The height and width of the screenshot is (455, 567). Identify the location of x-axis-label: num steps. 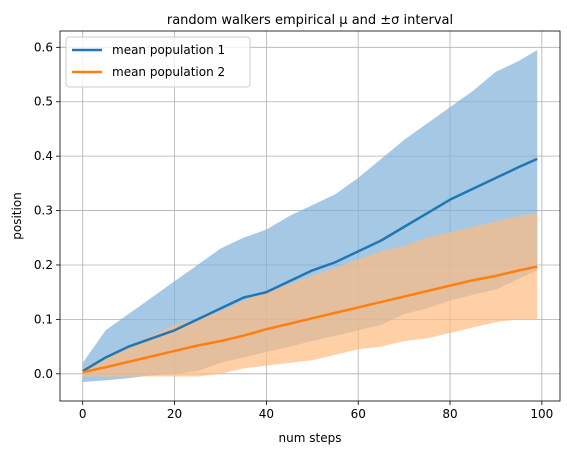
(310, 438).